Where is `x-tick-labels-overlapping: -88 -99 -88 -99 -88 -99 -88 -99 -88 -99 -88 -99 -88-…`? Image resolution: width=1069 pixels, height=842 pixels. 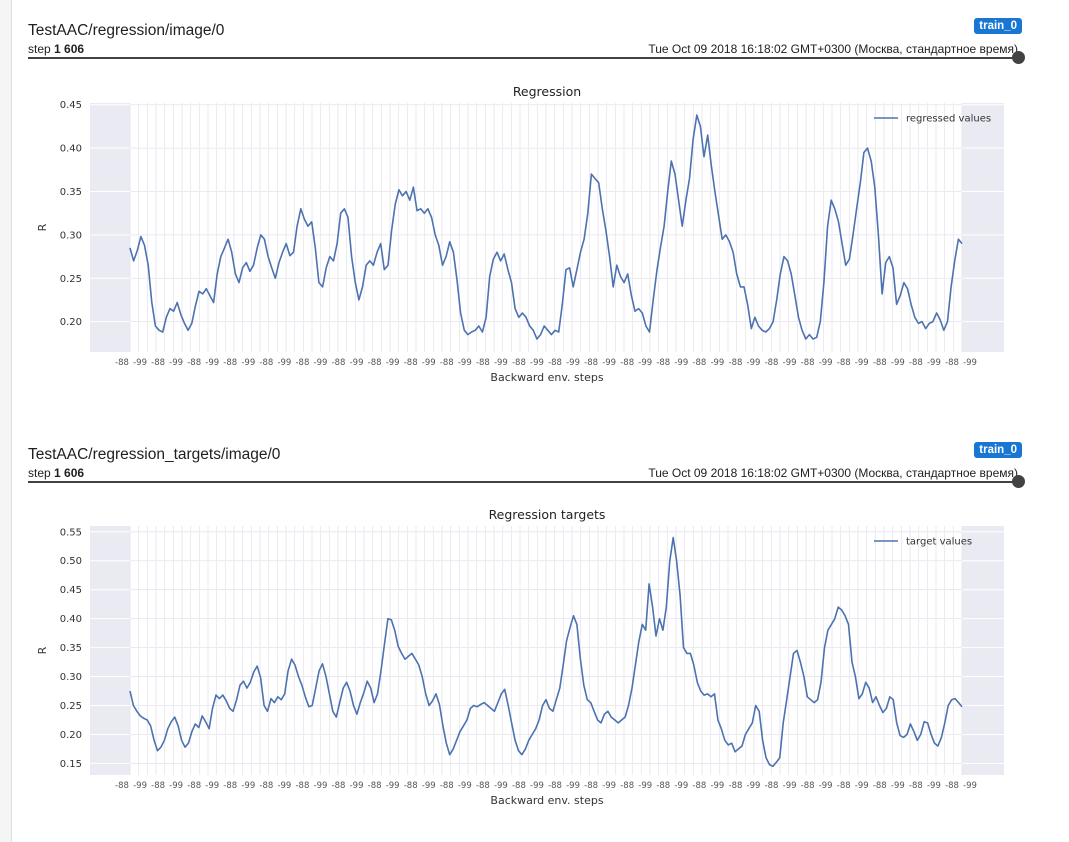 x-tick-labels-overlapping: -88 -99 -88 -99 -88 -99 -88 -99 -88 -99 -88 -99 -88-… is located at coordinates (546, 363).